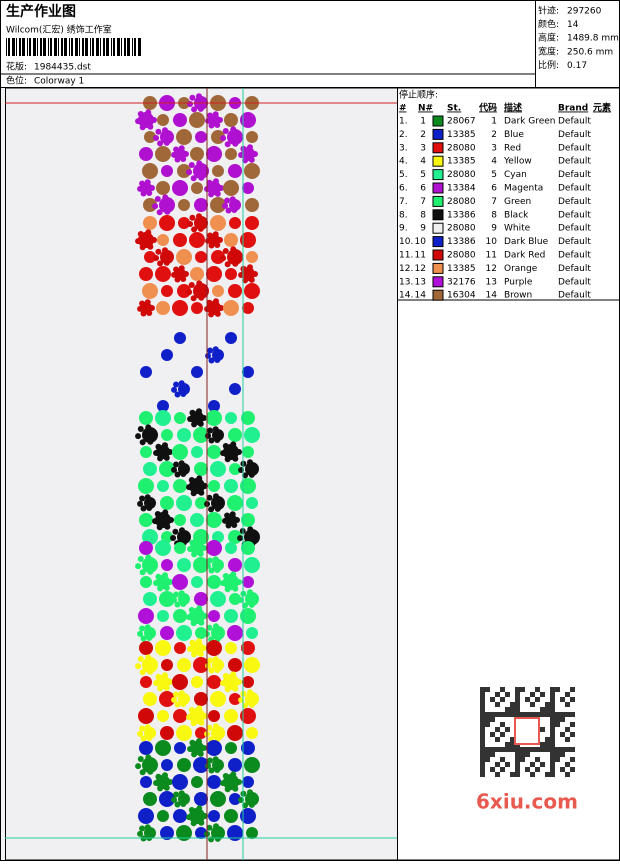 The width and height of the screenshot is (620, 865). I want to click on description: Cyan, so click(515, 175).